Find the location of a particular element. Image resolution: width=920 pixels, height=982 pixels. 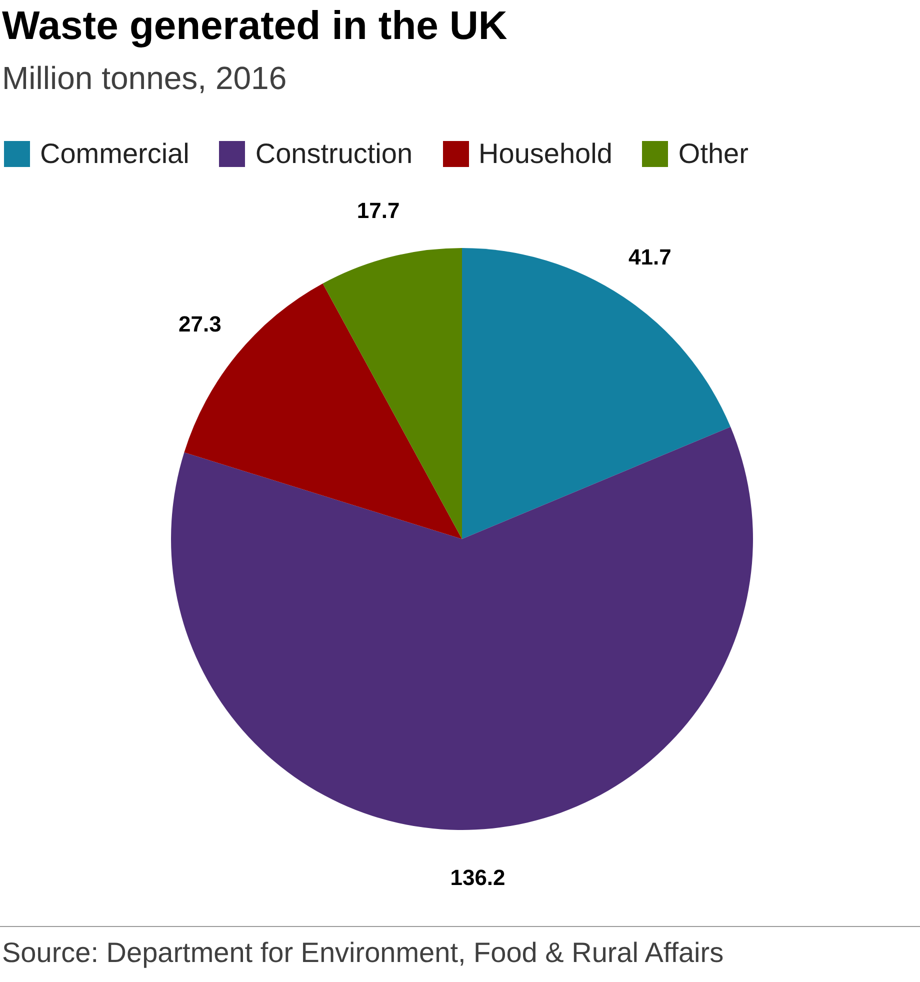

chart-title: Waste generated in the UK is located at coordinates (254, 25).